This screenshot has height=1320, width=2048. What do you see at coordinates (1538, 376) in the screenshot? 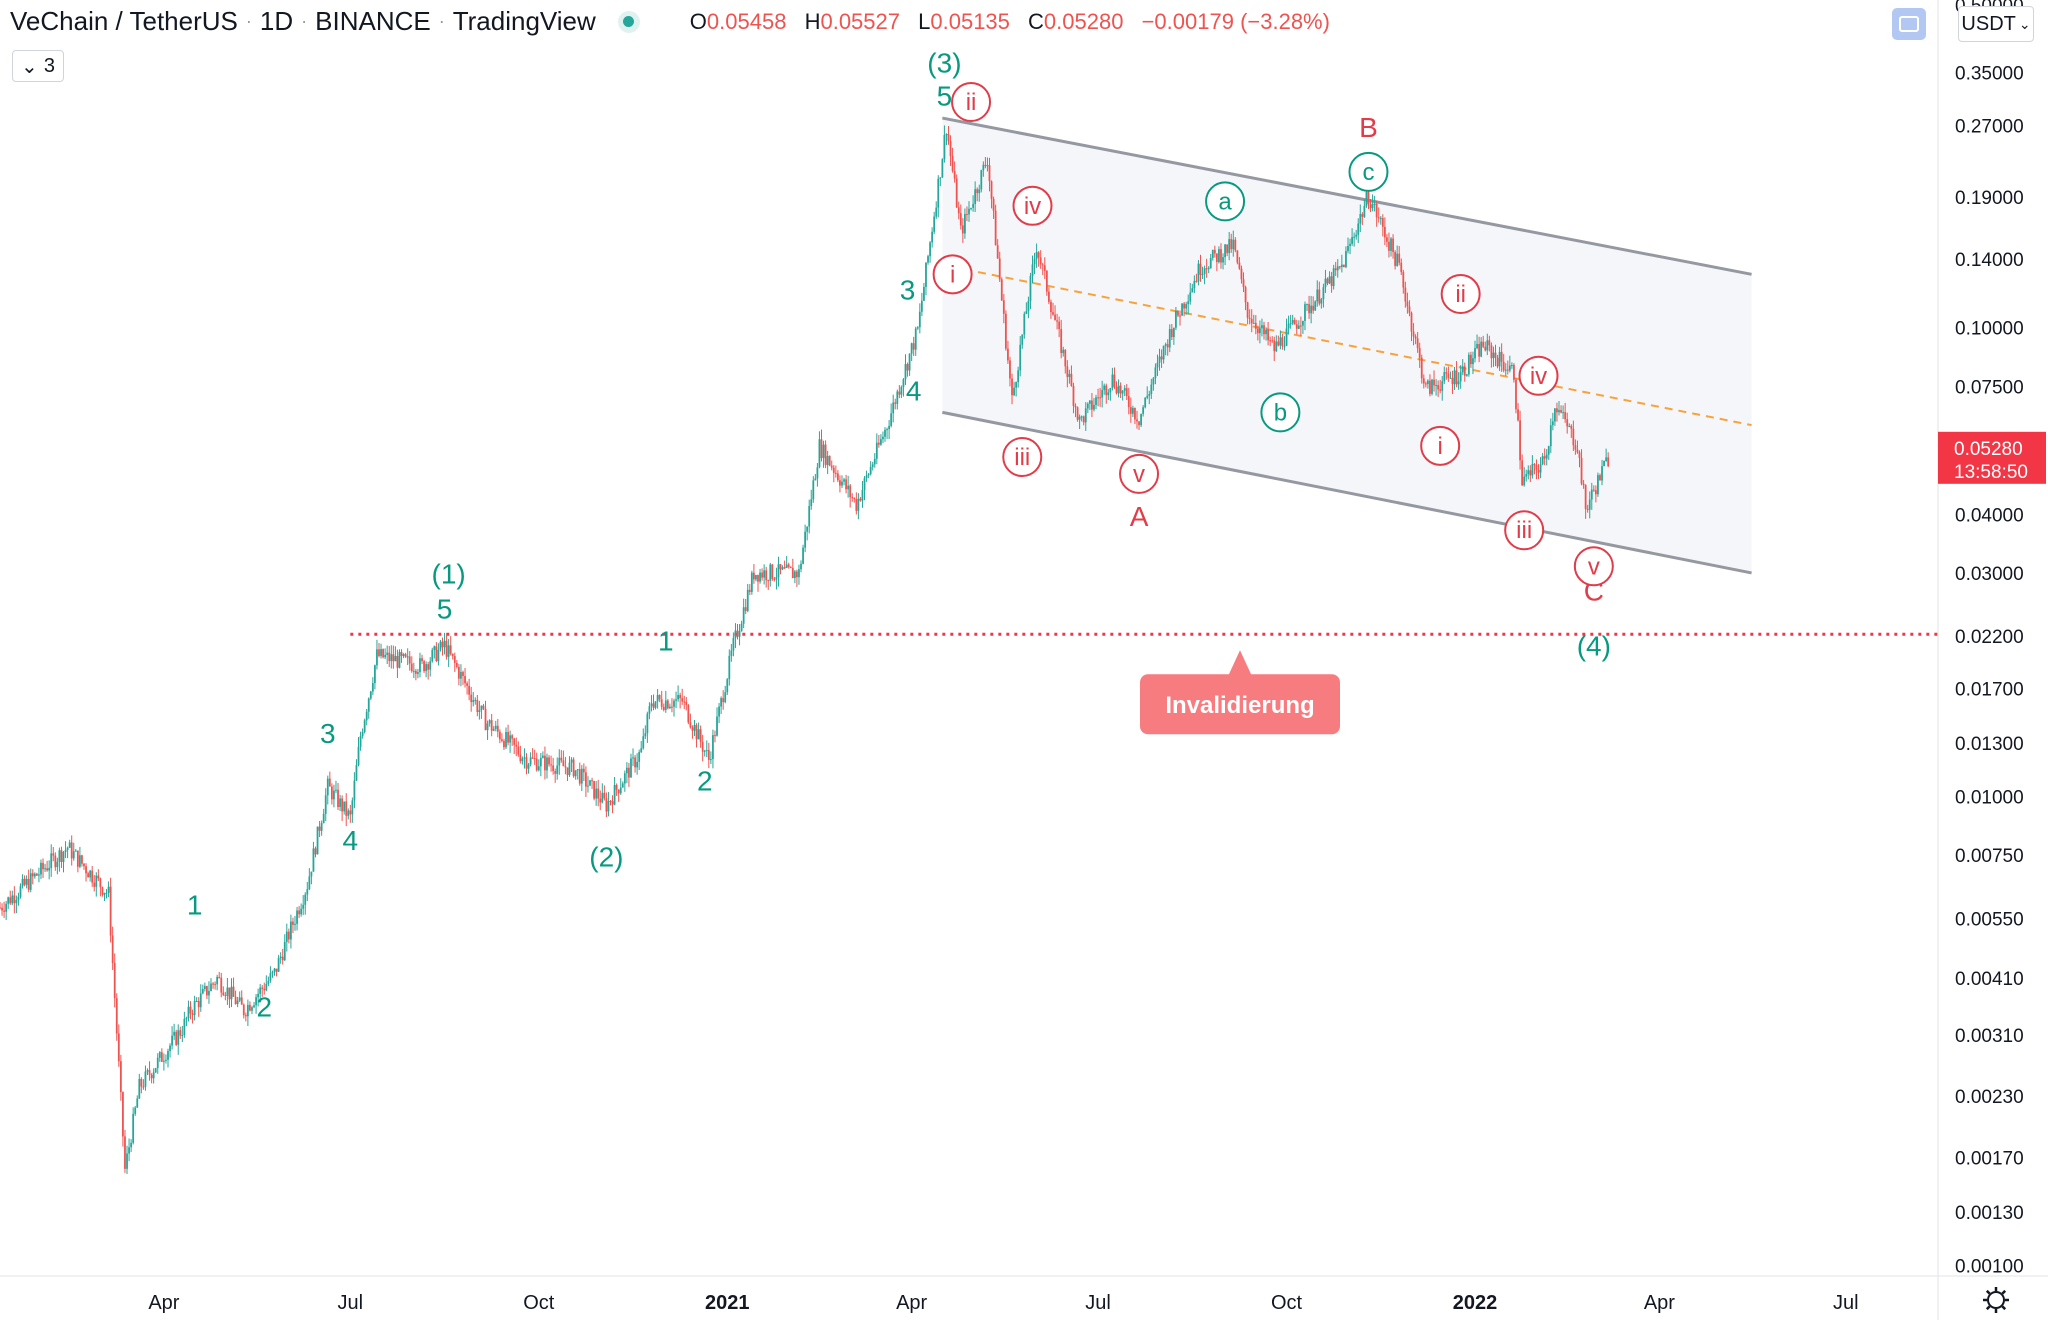
I see `wave-circle-text: iv` at bounding box center [1538, 376].